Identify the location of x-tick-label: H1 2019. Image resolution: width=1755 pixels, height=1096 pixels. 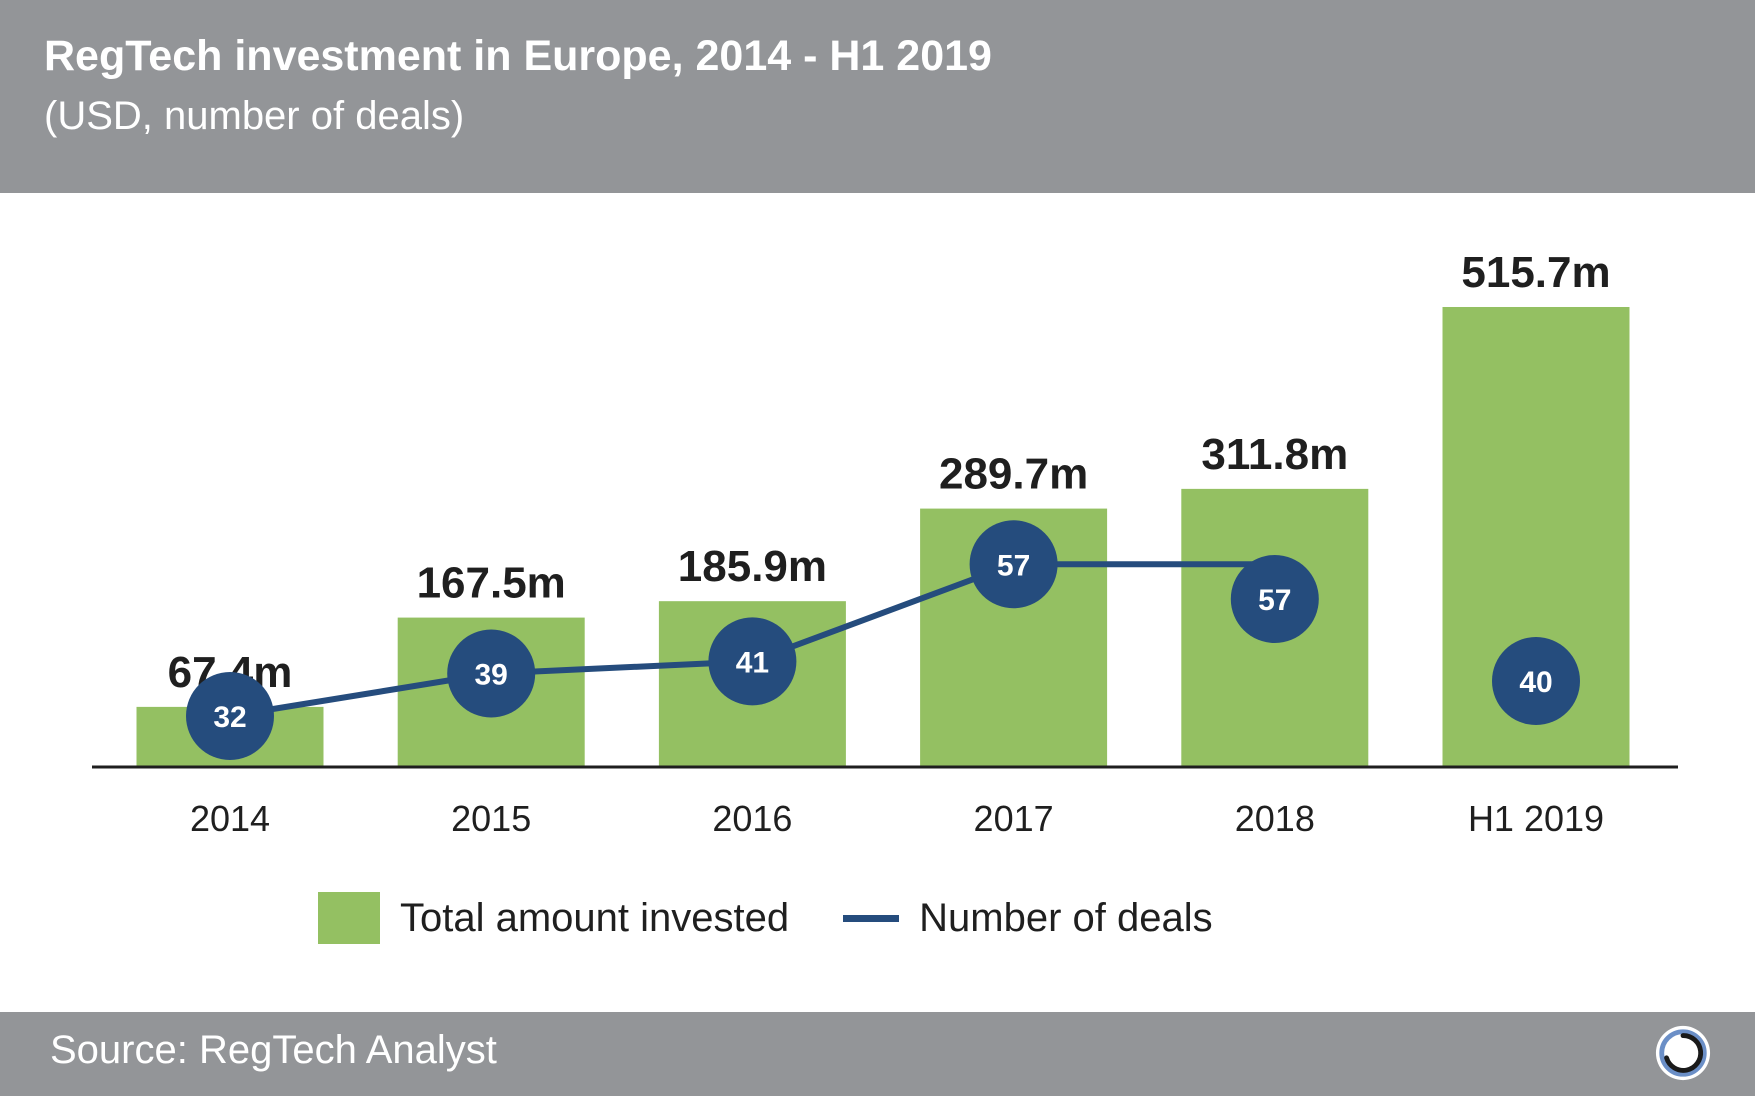
(1536, 818).